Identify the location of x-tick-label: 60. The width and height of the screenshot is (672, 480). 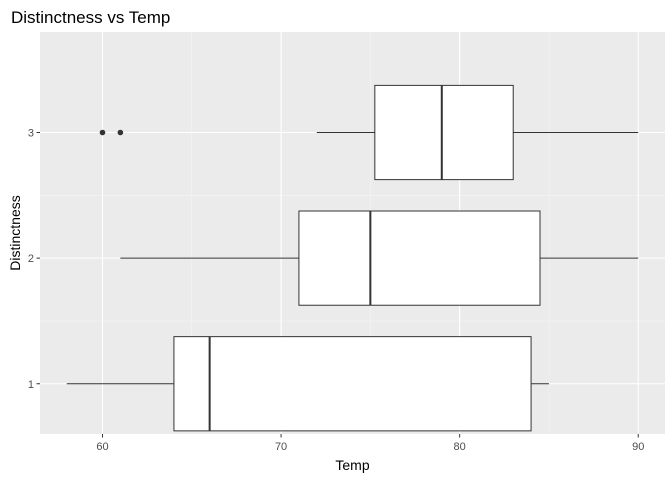
(102, 447).